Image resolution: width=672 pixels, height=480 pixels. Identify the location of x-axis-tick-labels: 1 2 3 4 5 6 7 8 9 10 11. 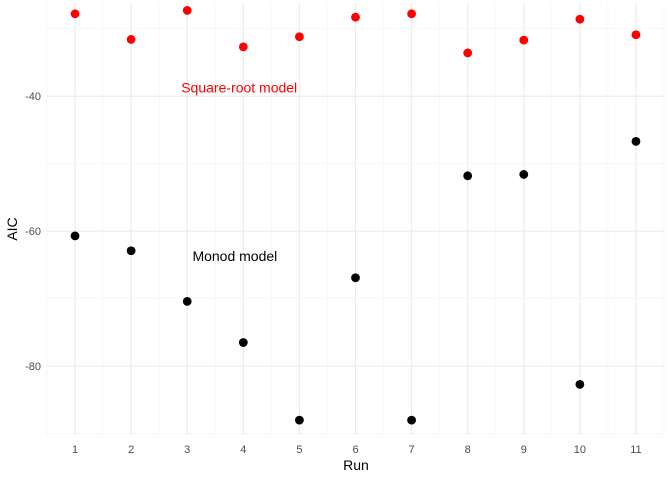
(357, 450).